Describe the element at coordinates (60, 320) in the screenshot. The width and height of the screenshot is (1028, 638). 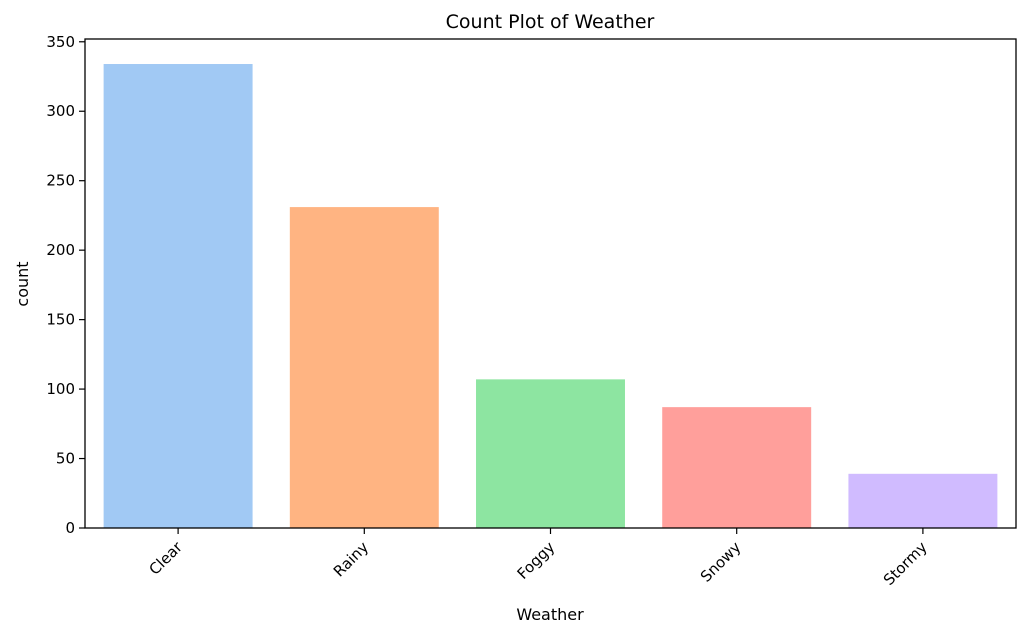
I see `y-tick-label: 150` at that location.